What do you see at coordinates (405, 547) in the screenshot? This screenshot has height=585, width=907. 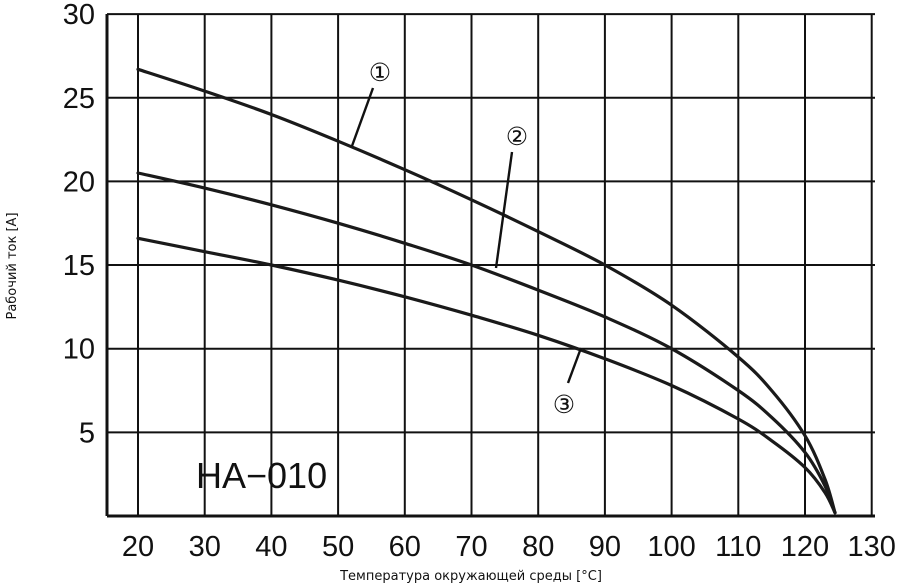 I see `x-tick-label: 60` at bounding box center [405, 547].